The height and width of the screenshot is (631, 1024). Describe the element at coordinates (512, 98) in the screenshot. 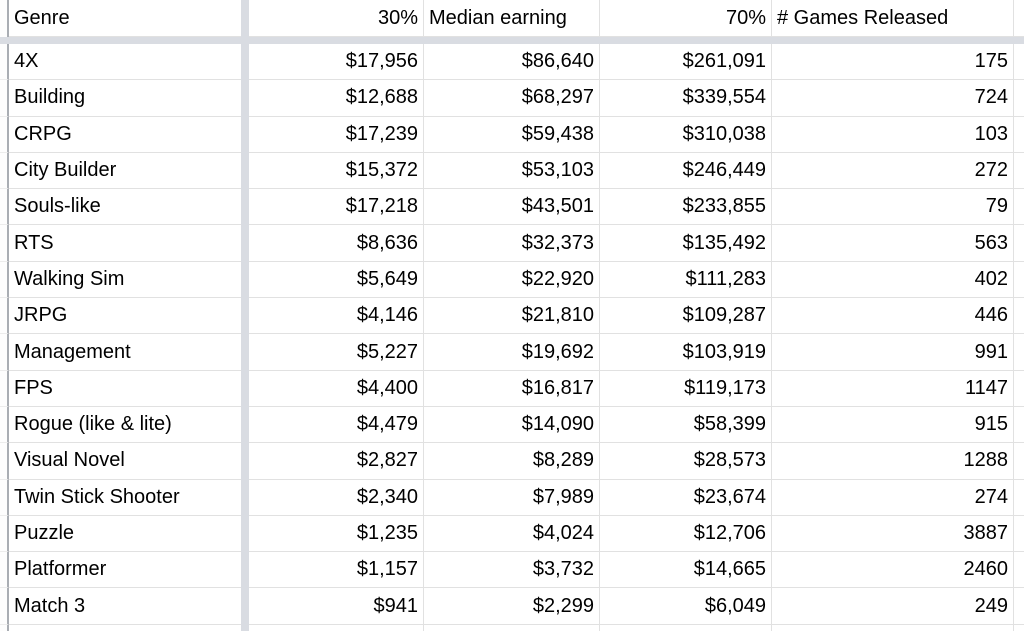

I see `cell-median-earning: $68,297` at that location.